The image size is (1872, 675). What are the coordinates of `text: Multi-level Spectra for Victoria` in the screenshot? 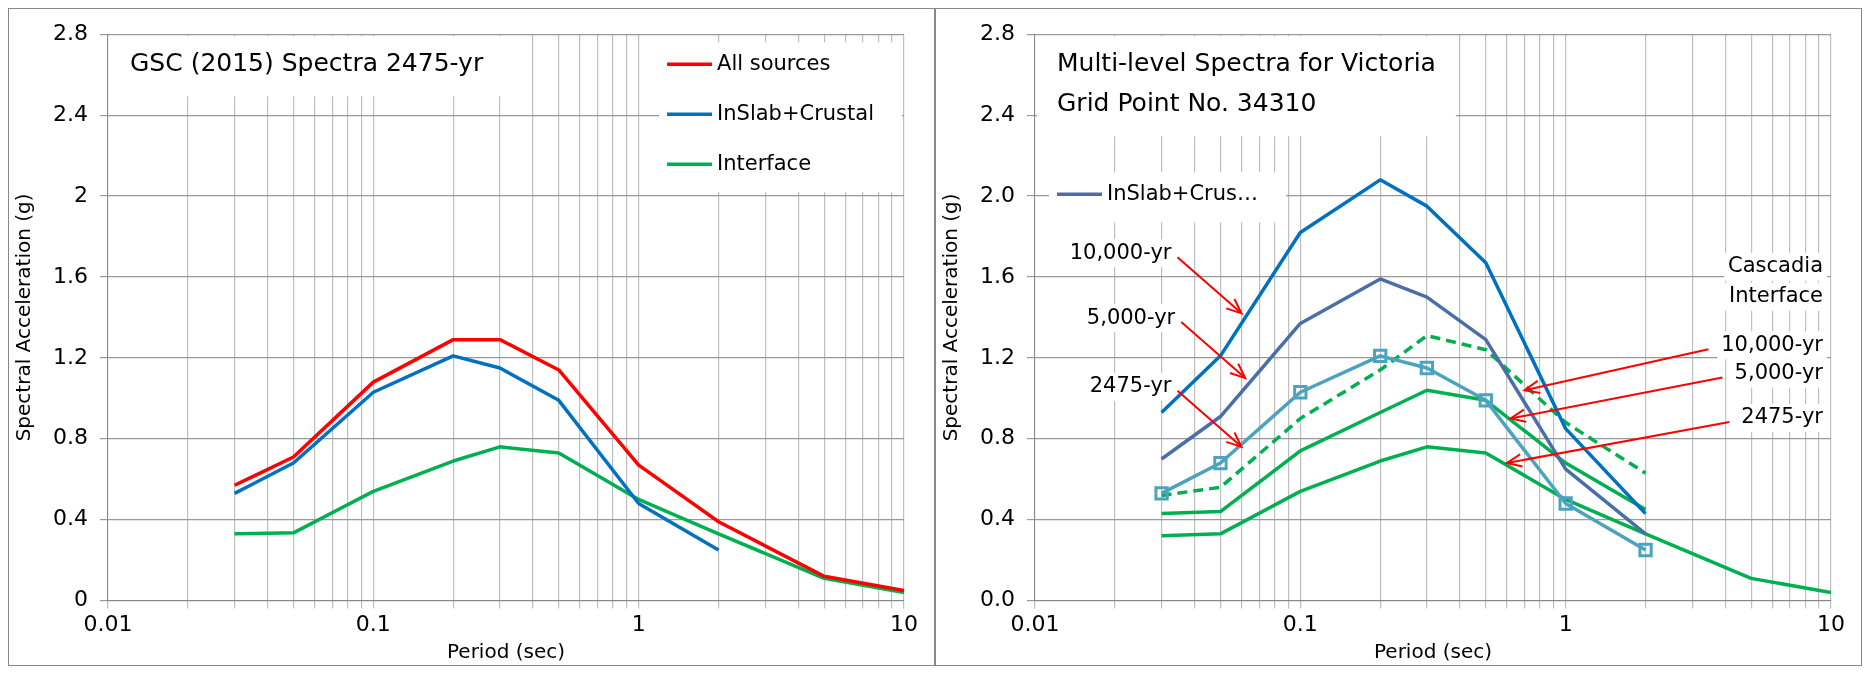 It's located at (1246, 62).